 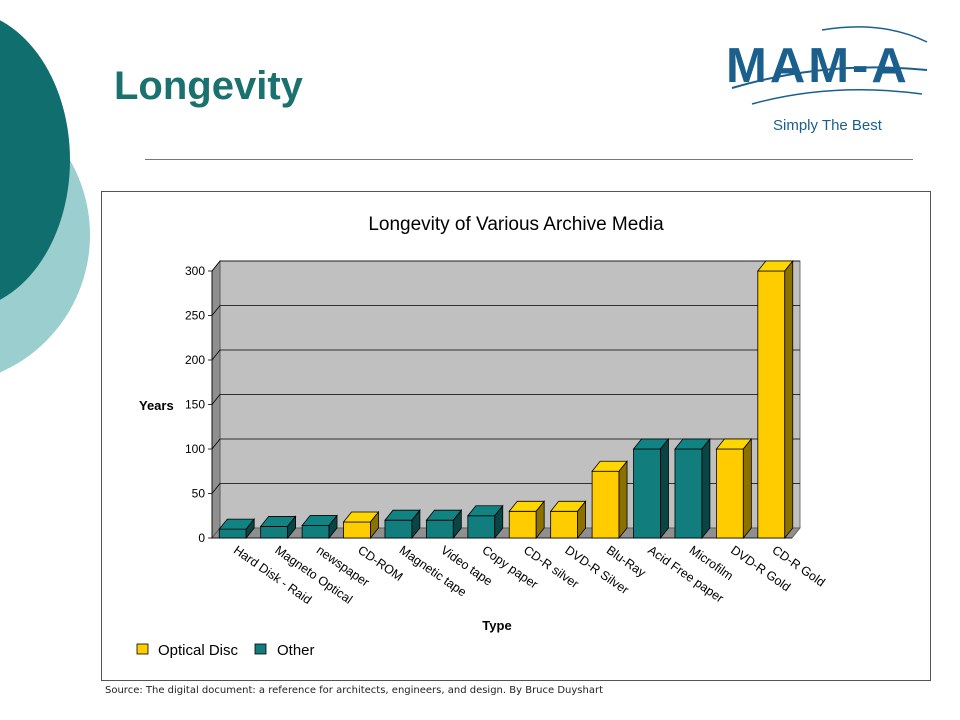 What do you see at coordinates (201, 538) in the screenshot?
I see `y-tick-label: 0` at bounding box center [201, 538].